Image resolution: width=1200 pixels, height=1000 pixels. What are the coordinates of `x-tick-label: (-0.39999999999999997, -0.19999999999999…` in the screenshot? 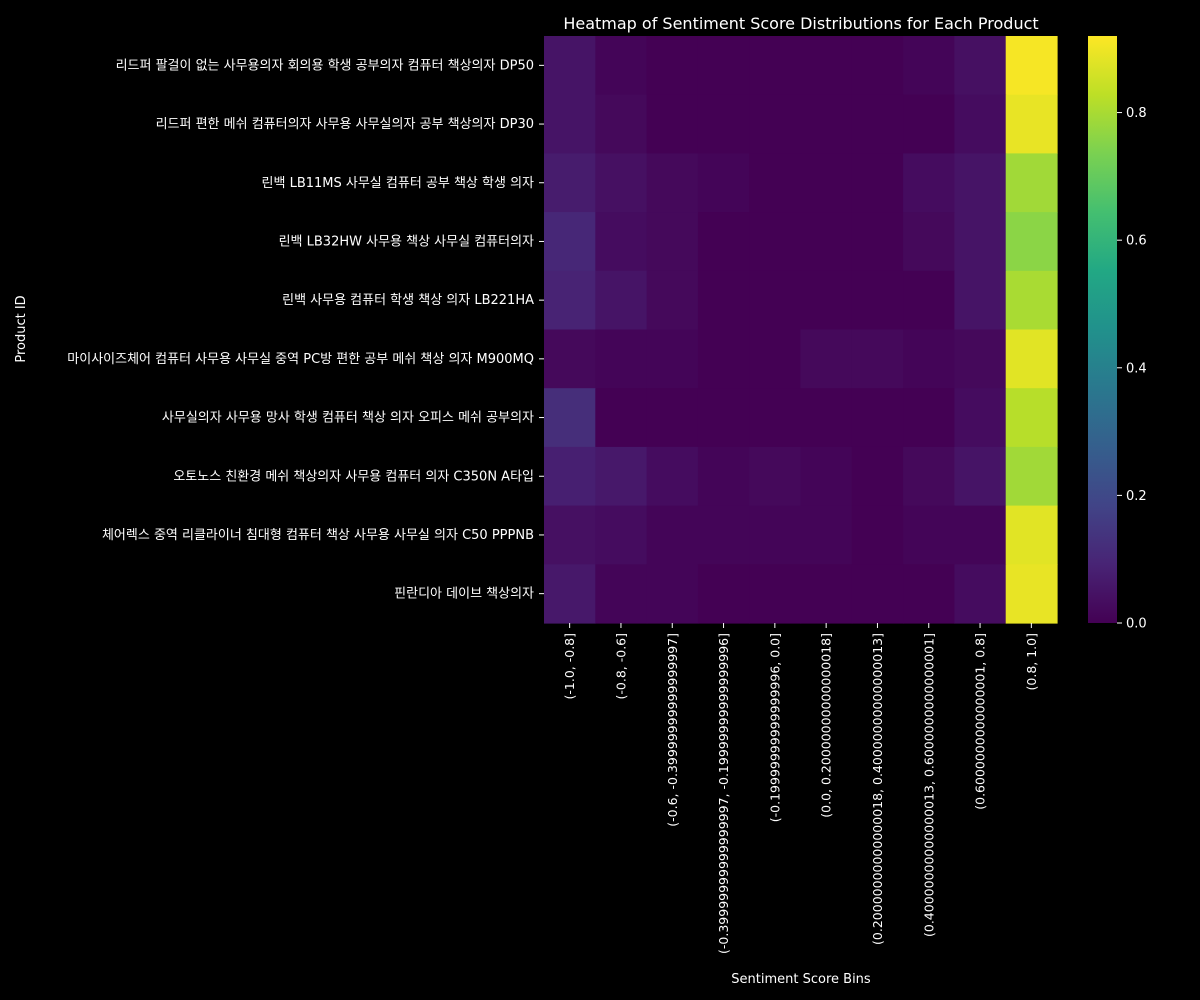 It's located at (723, 793).